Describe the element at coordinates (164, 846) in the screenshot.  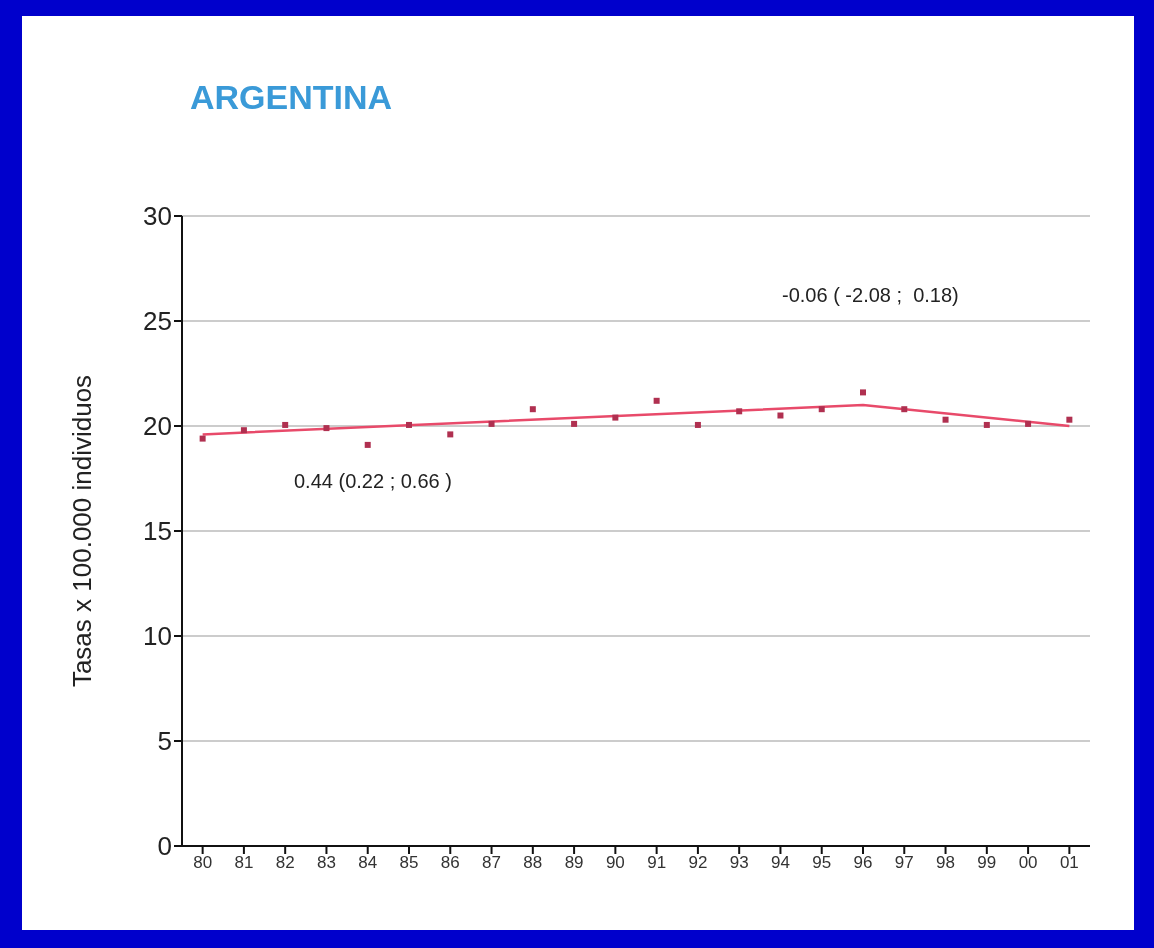
I see `y-tick-label: 0` at that location.